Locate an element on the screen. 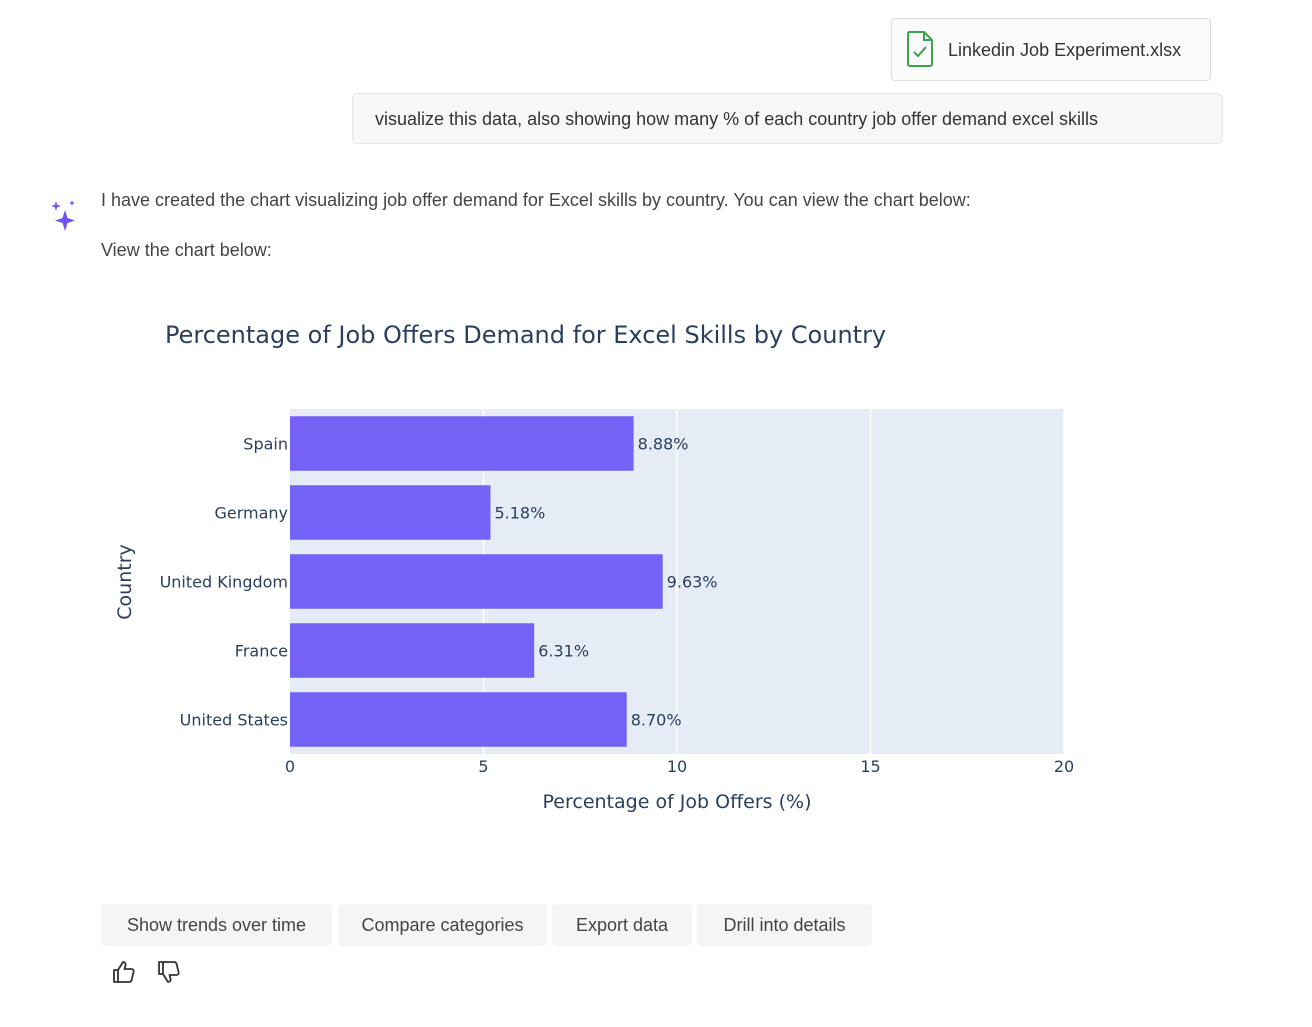 This screenshot has width=1312, height=1027. attachment-chip: Linkedin Job Experiment.xlsx is located at coordinates (1051, 49).